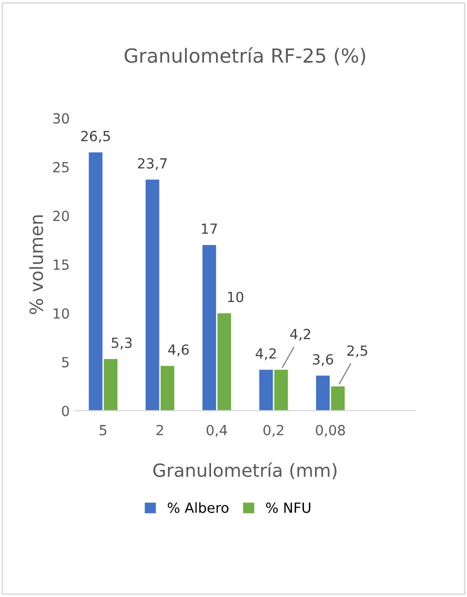 This screenshot has width=467, height=597. Describe the element at coordinates (236, 297) in the screenshot. I see `data-label: 10` at that location.